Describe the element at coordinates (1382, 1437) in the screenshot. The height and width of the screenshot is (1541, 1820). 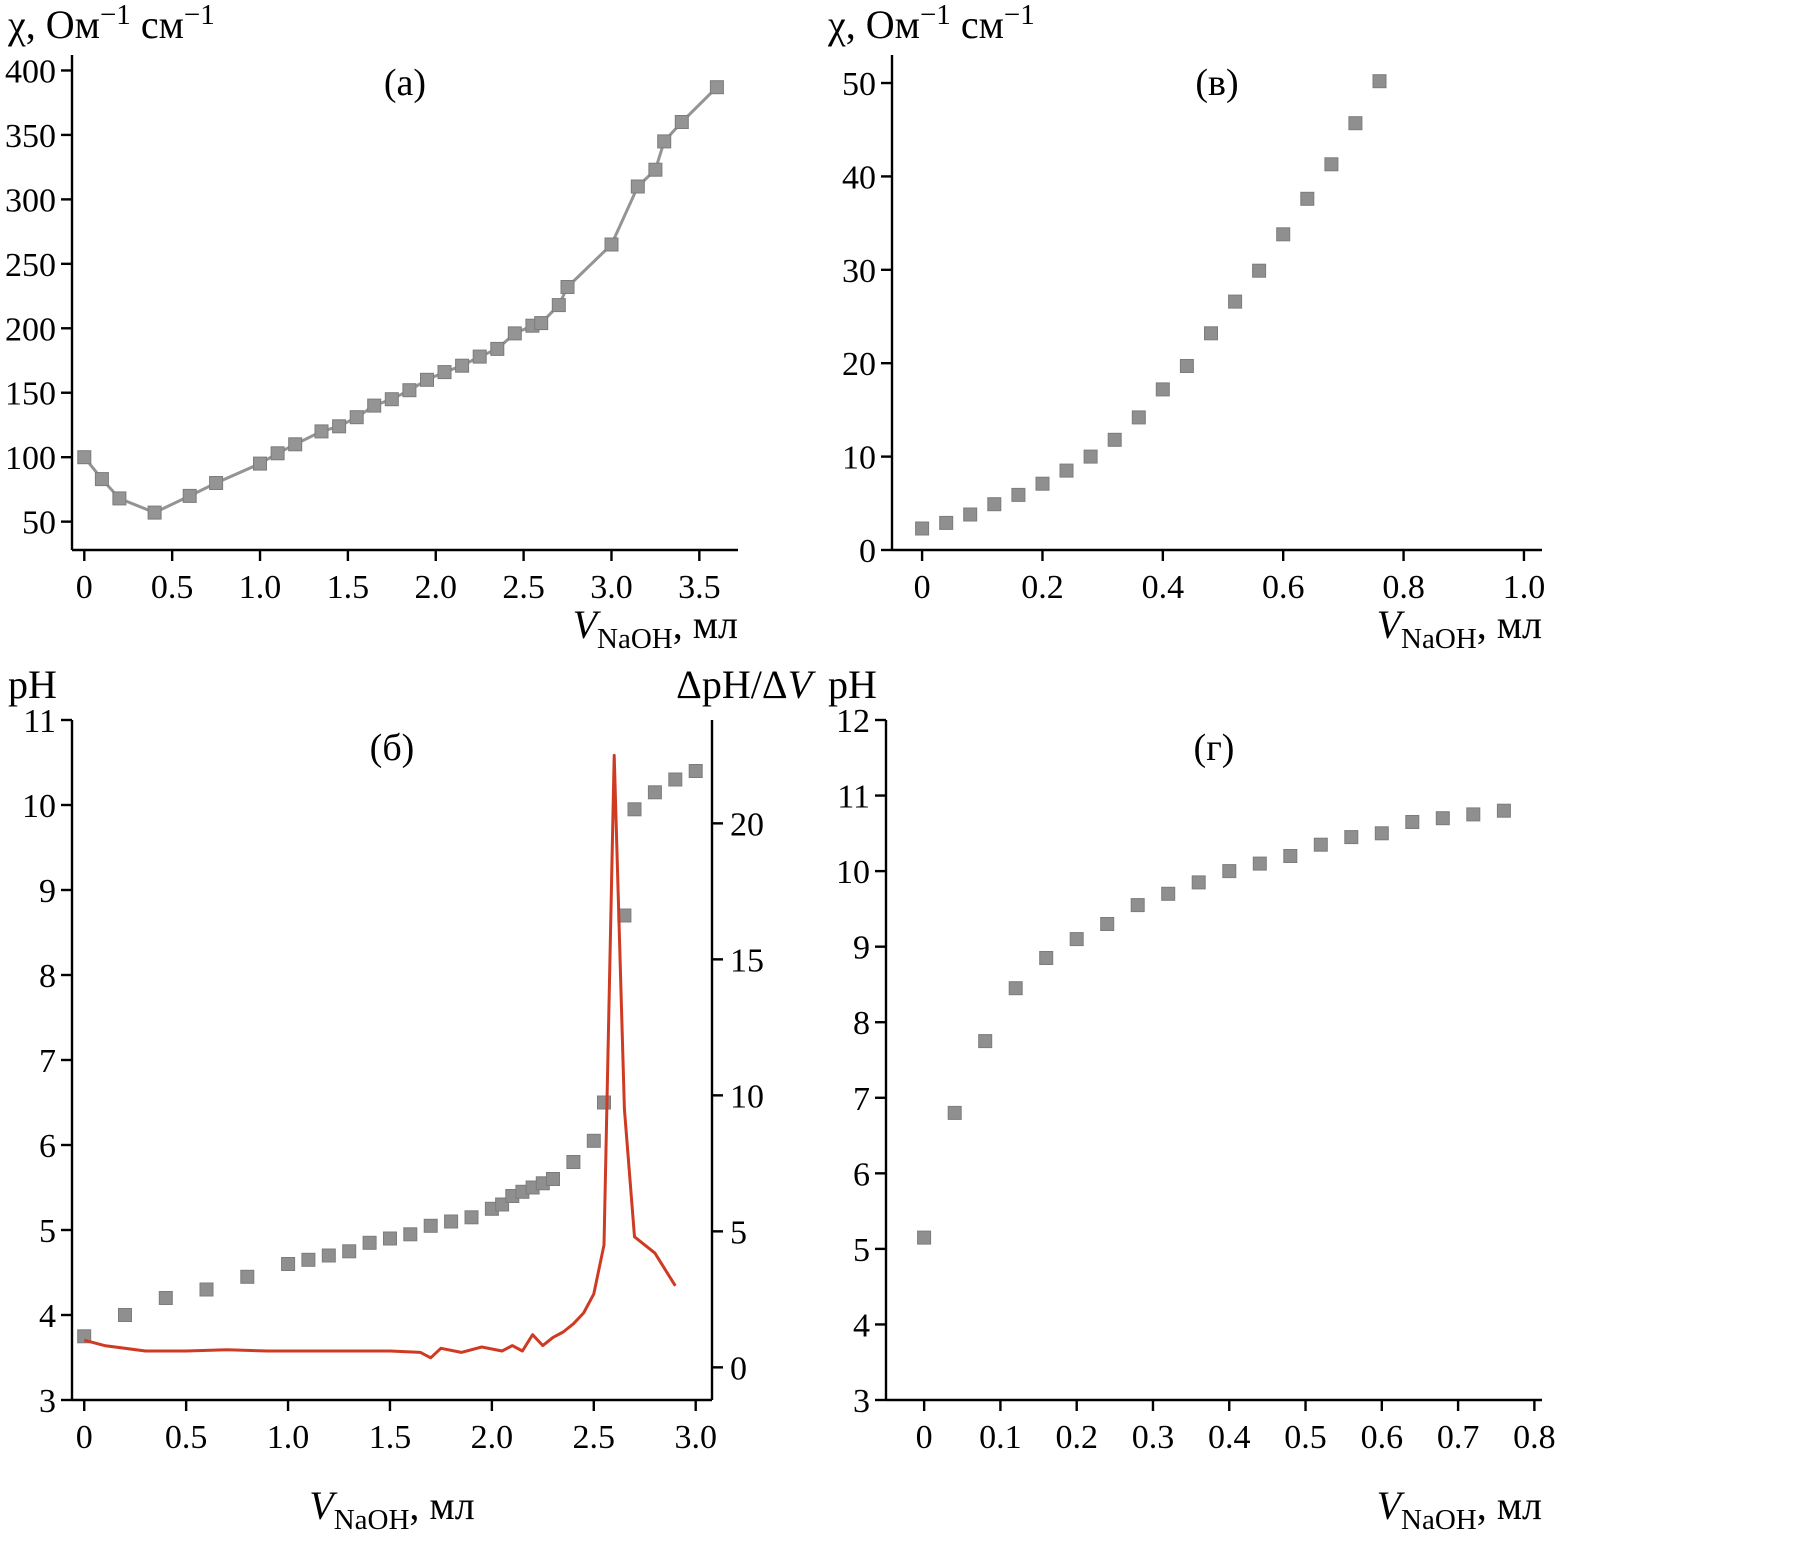
I see `x-tick-label: 0.6` at that location.